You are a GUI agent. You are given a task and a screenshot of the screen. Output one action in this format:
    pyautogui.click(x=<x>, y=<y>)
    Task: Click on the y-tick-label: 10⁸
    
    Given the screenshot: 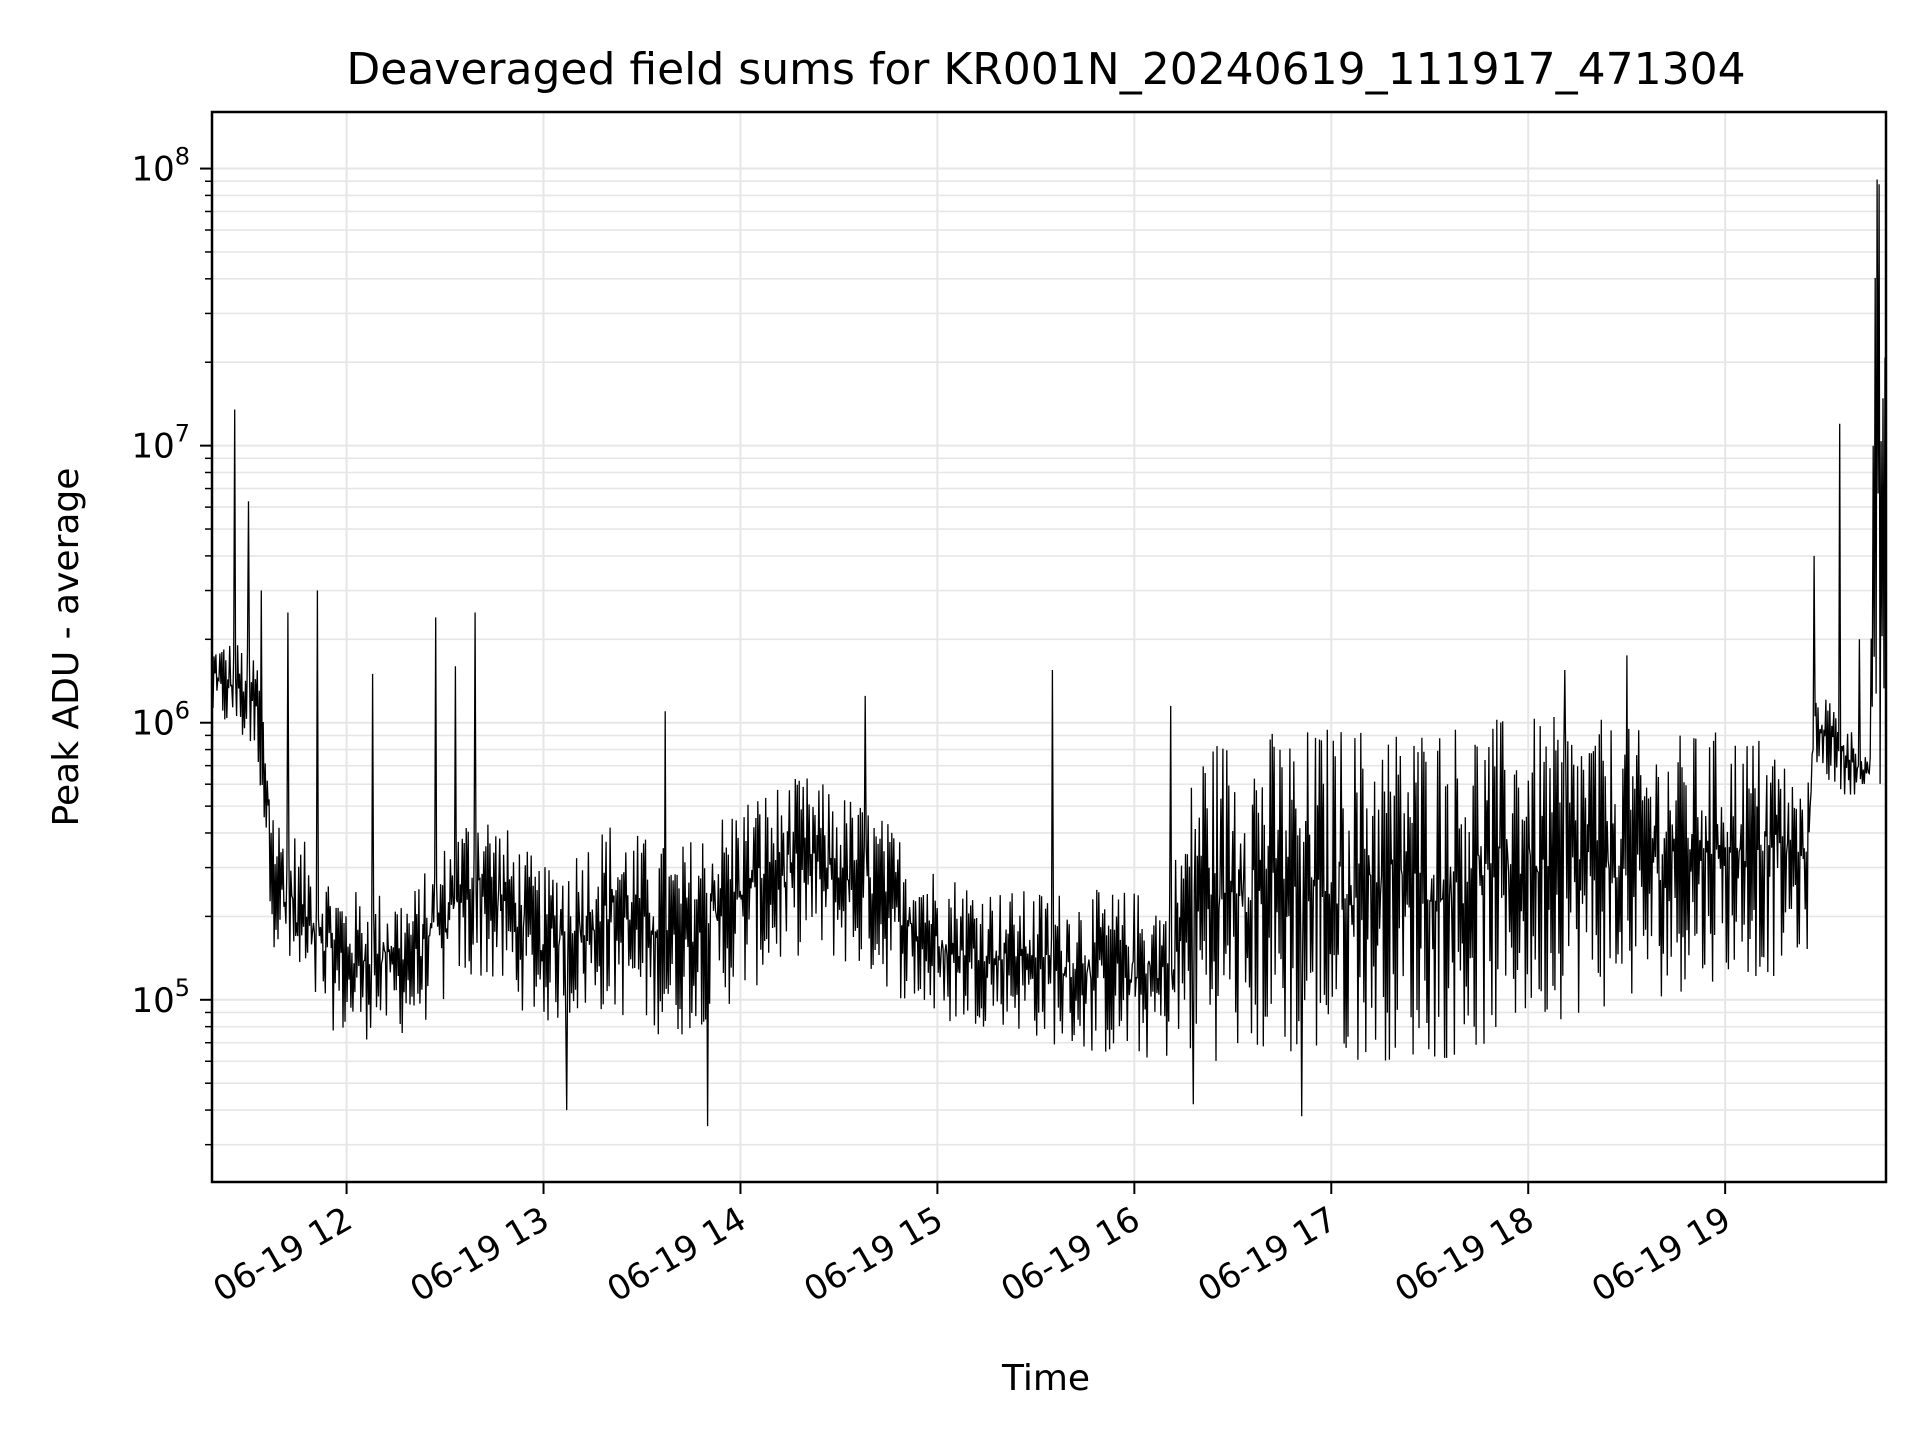 What is the action you would take?
    pyautogui.click(x=160, y=166)
    